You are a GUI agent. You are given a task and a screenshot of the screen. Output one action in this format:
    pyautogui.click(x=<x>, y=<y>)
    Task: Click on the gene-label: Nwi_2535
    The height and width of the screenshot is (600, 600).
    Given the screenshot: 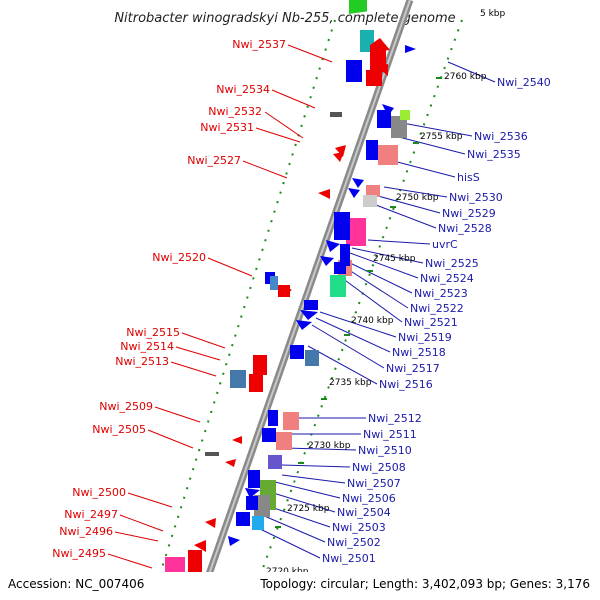 What is the action you would take?
    pyautogui.click(x=494, y=154)
    